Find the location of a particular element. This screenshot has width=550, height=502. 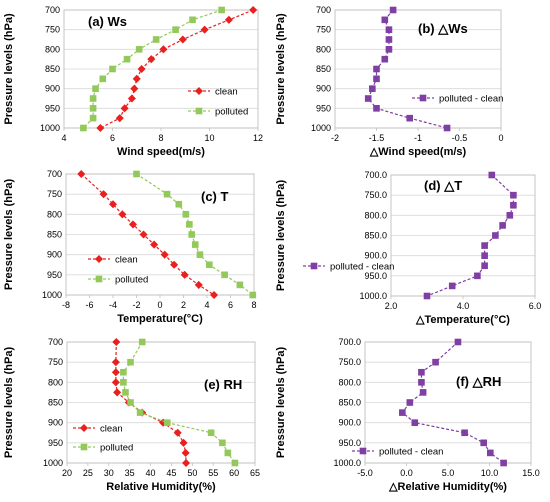

series-polluted is located at coordinates (179, 402).